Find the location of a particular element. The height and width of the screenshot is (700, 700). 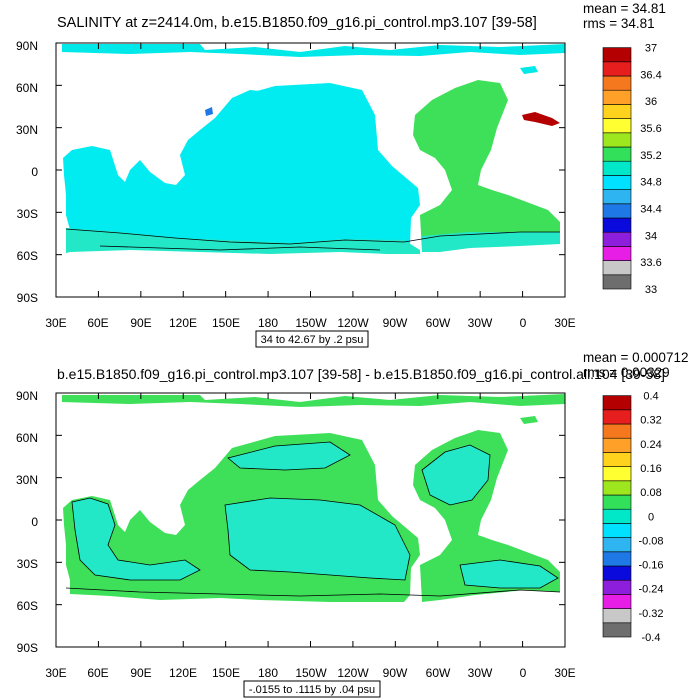

top-contour-info-box is located at coordinates (312, 339).